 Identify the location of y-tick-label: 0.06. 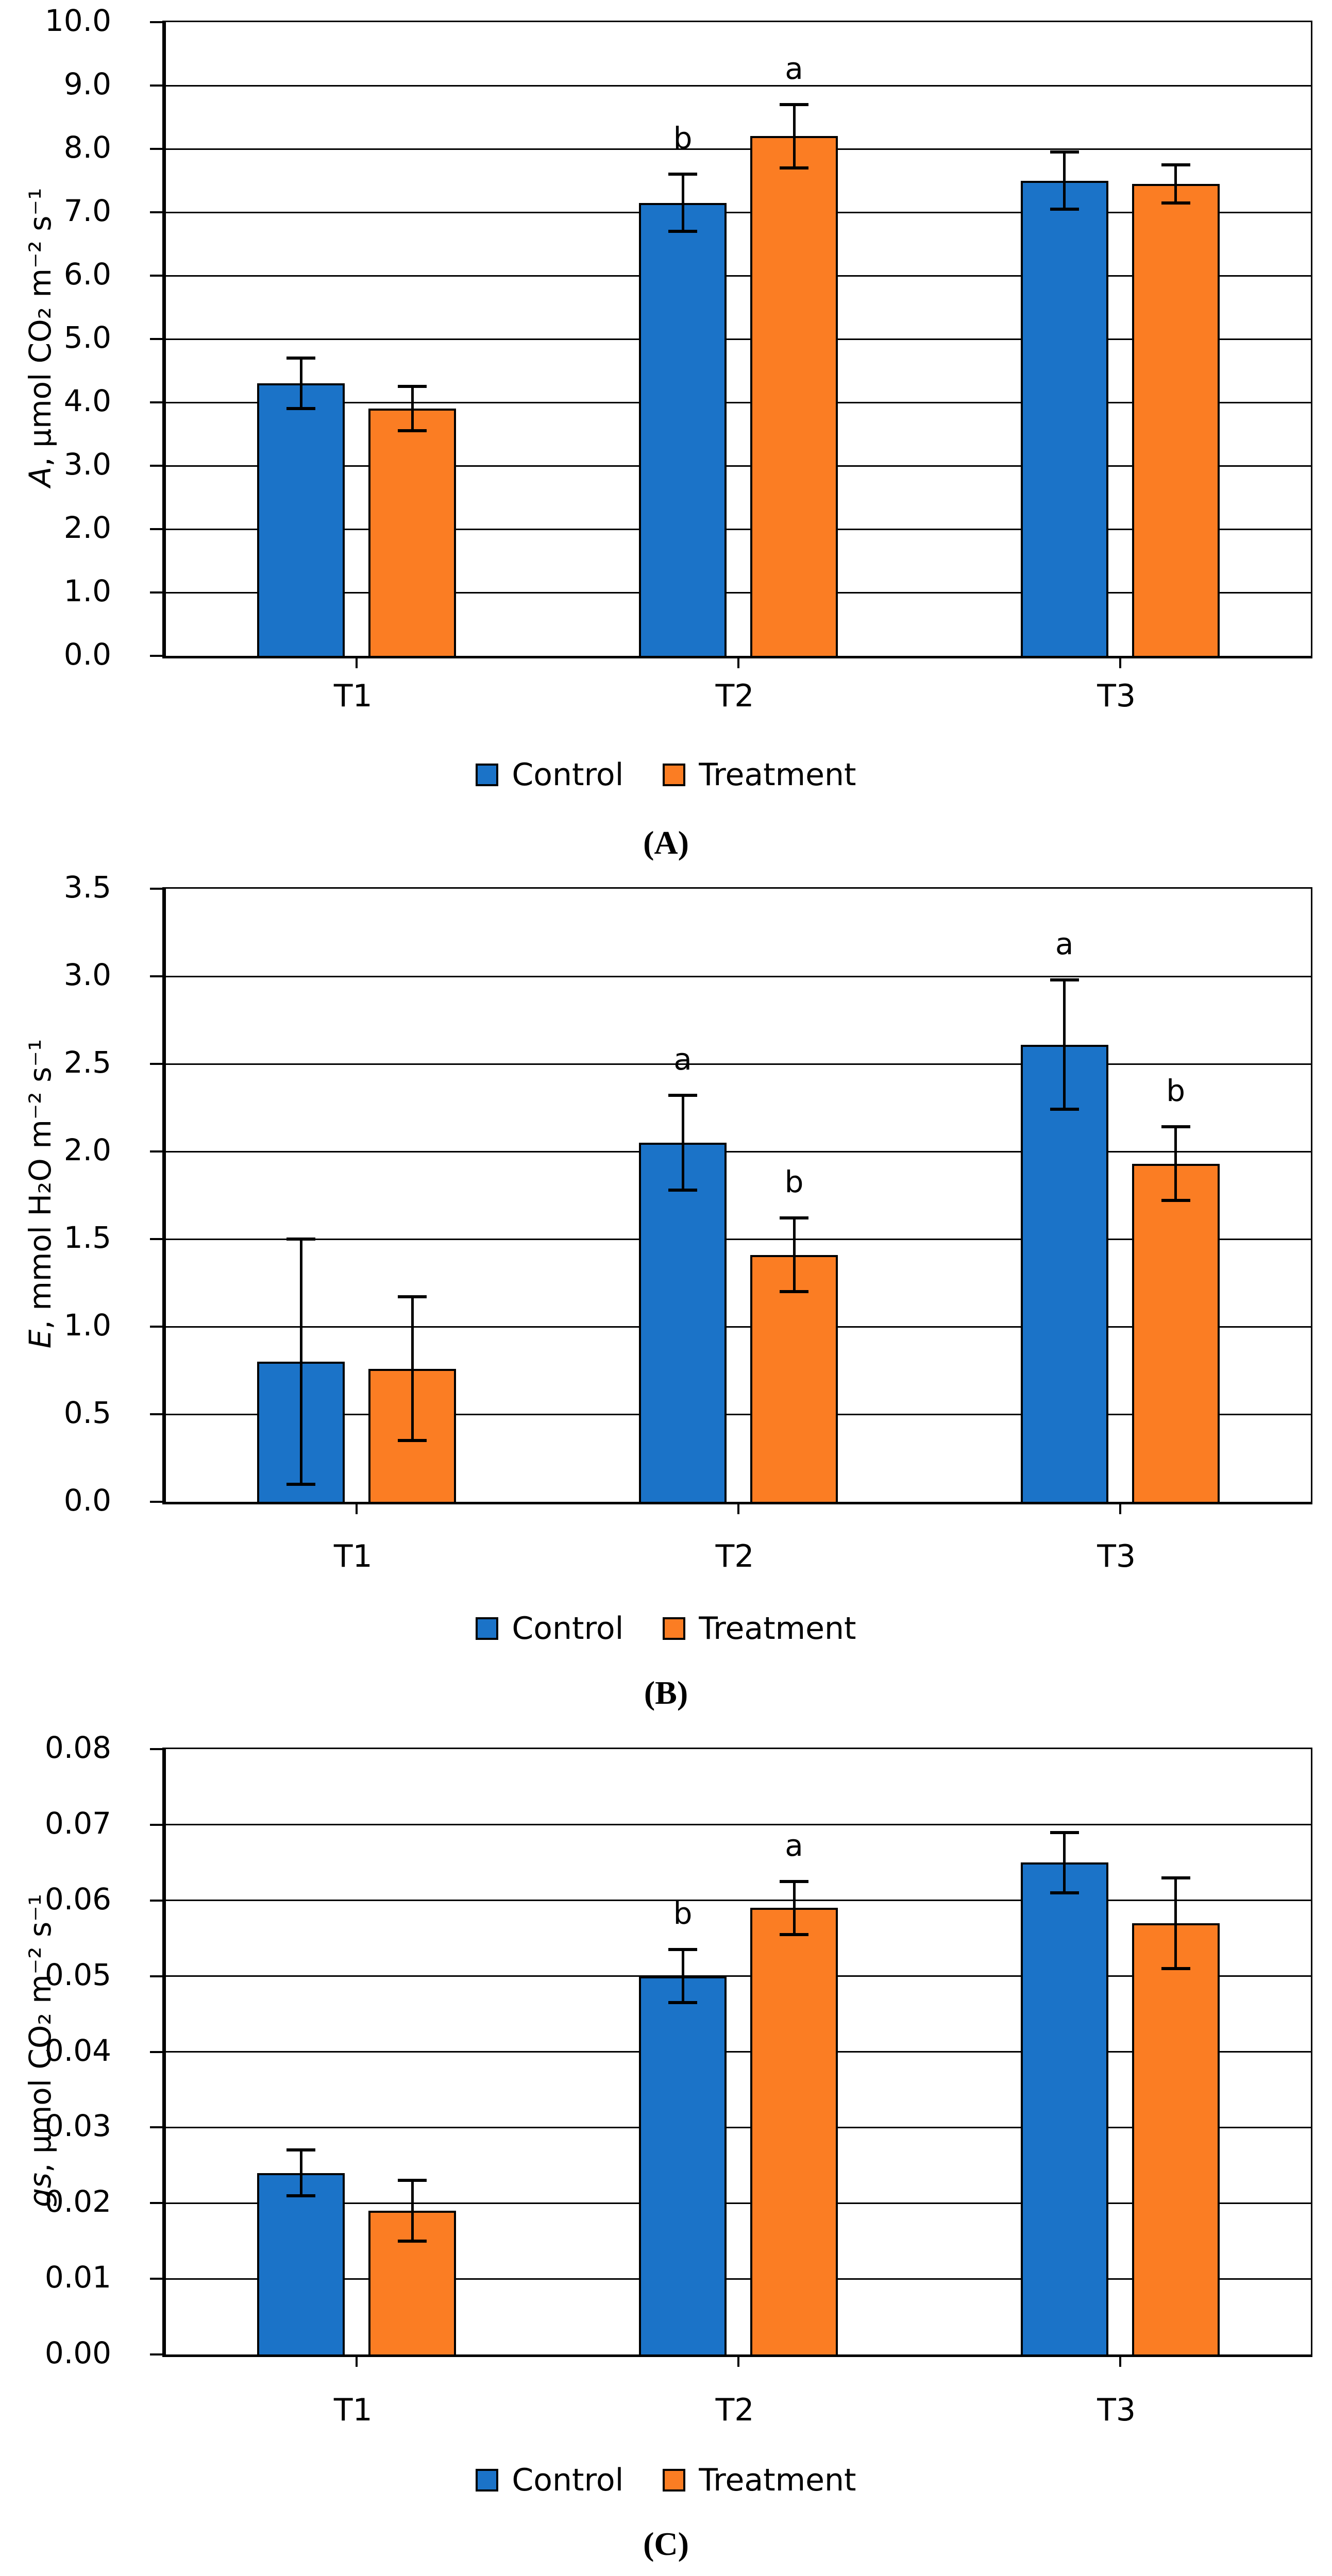
(77, 1899).